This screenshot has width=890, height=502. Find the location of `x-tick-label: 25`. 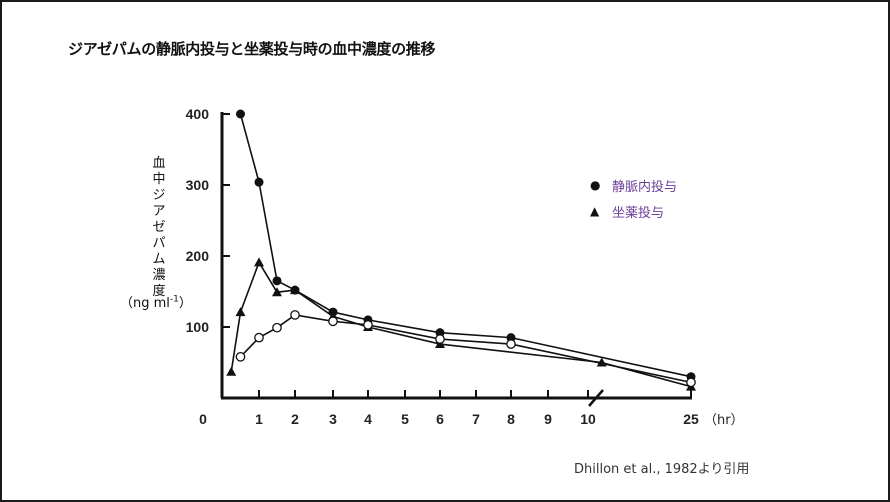

x-tick-label: 25 is located at coordinates (691, 419).